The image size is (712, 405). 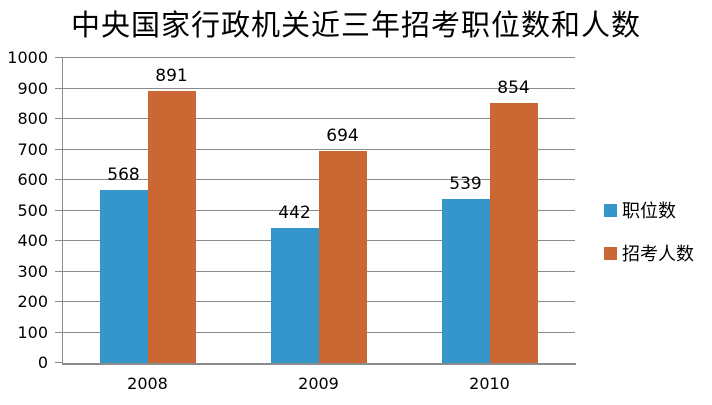 I want to click on legend-label-series1: 职位数, so click(x=649, y=211).